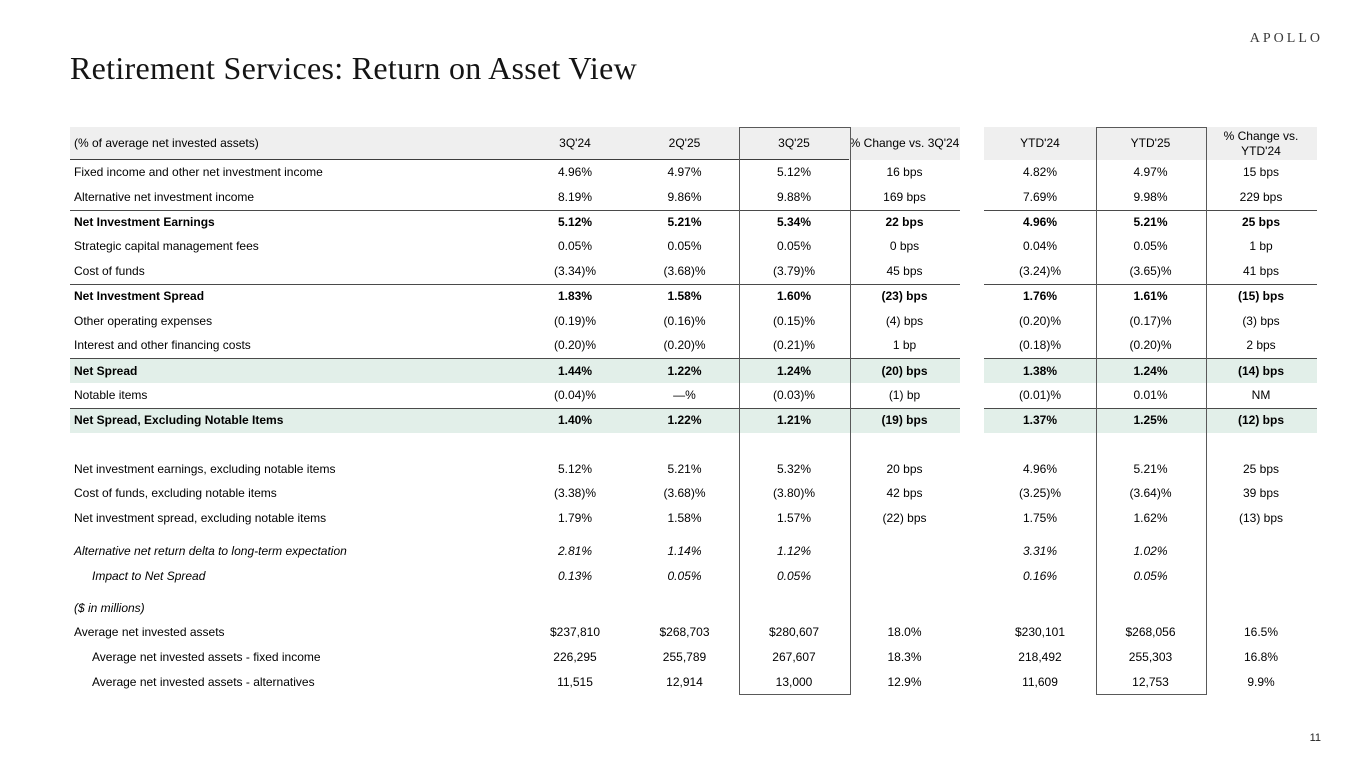  I want to click on cell-value: 1.38%, so click(1040, 371).